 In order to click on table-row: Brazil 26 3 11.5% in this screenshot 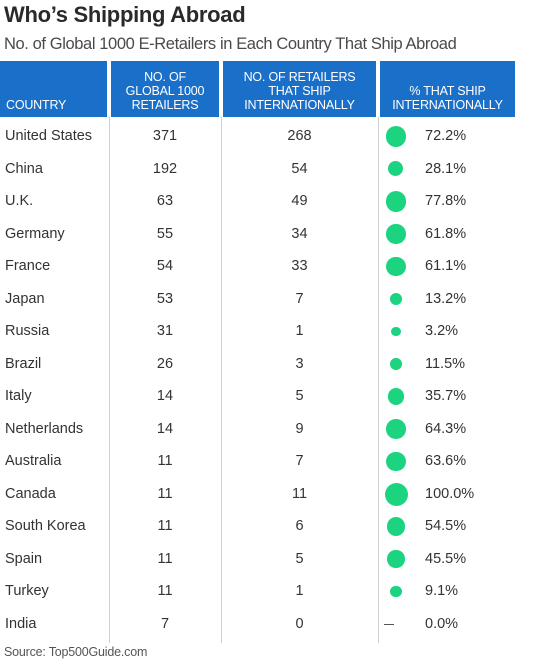, I will do `click(260, 364)`.